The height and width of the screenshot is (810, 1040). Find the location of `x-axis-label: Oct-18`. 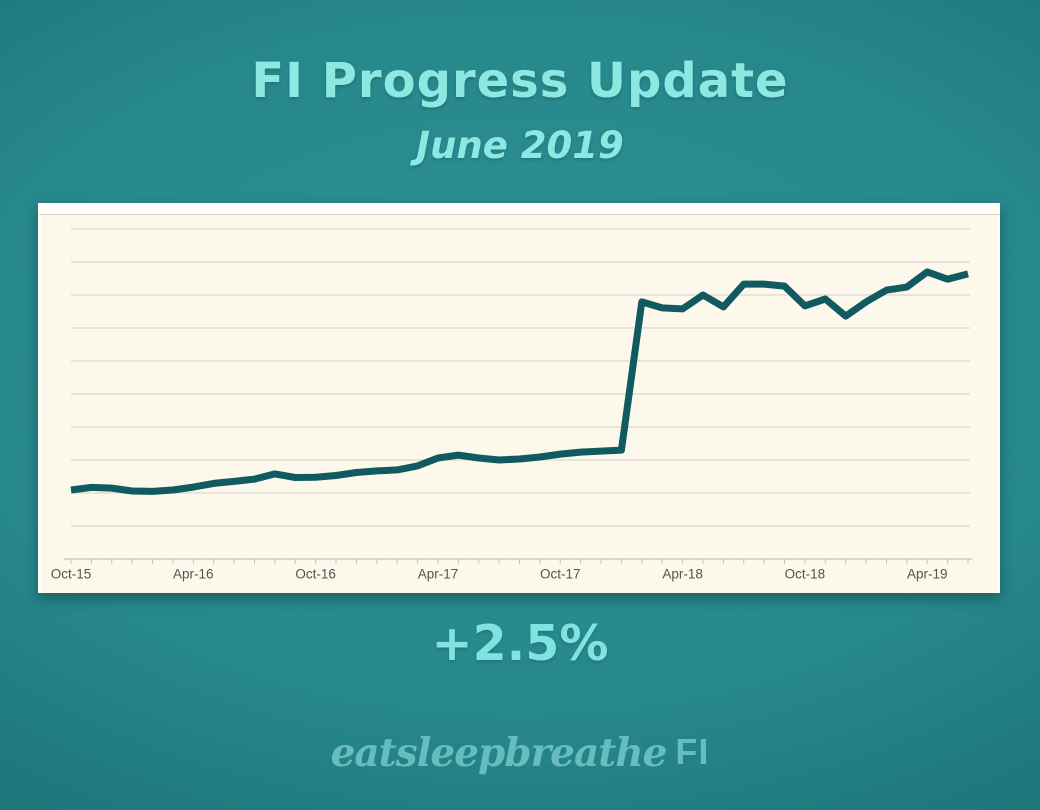

x-axis-label: Oct-18 is located at coordinates (805, 574).